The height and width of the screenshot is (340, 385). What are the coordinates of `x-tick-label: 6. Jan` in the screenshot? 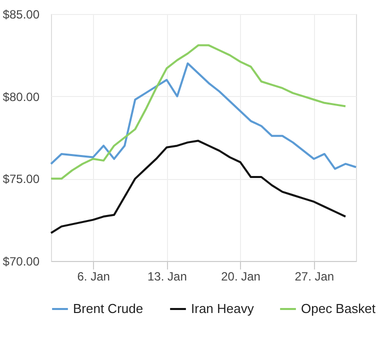 It's located at (93, 277).